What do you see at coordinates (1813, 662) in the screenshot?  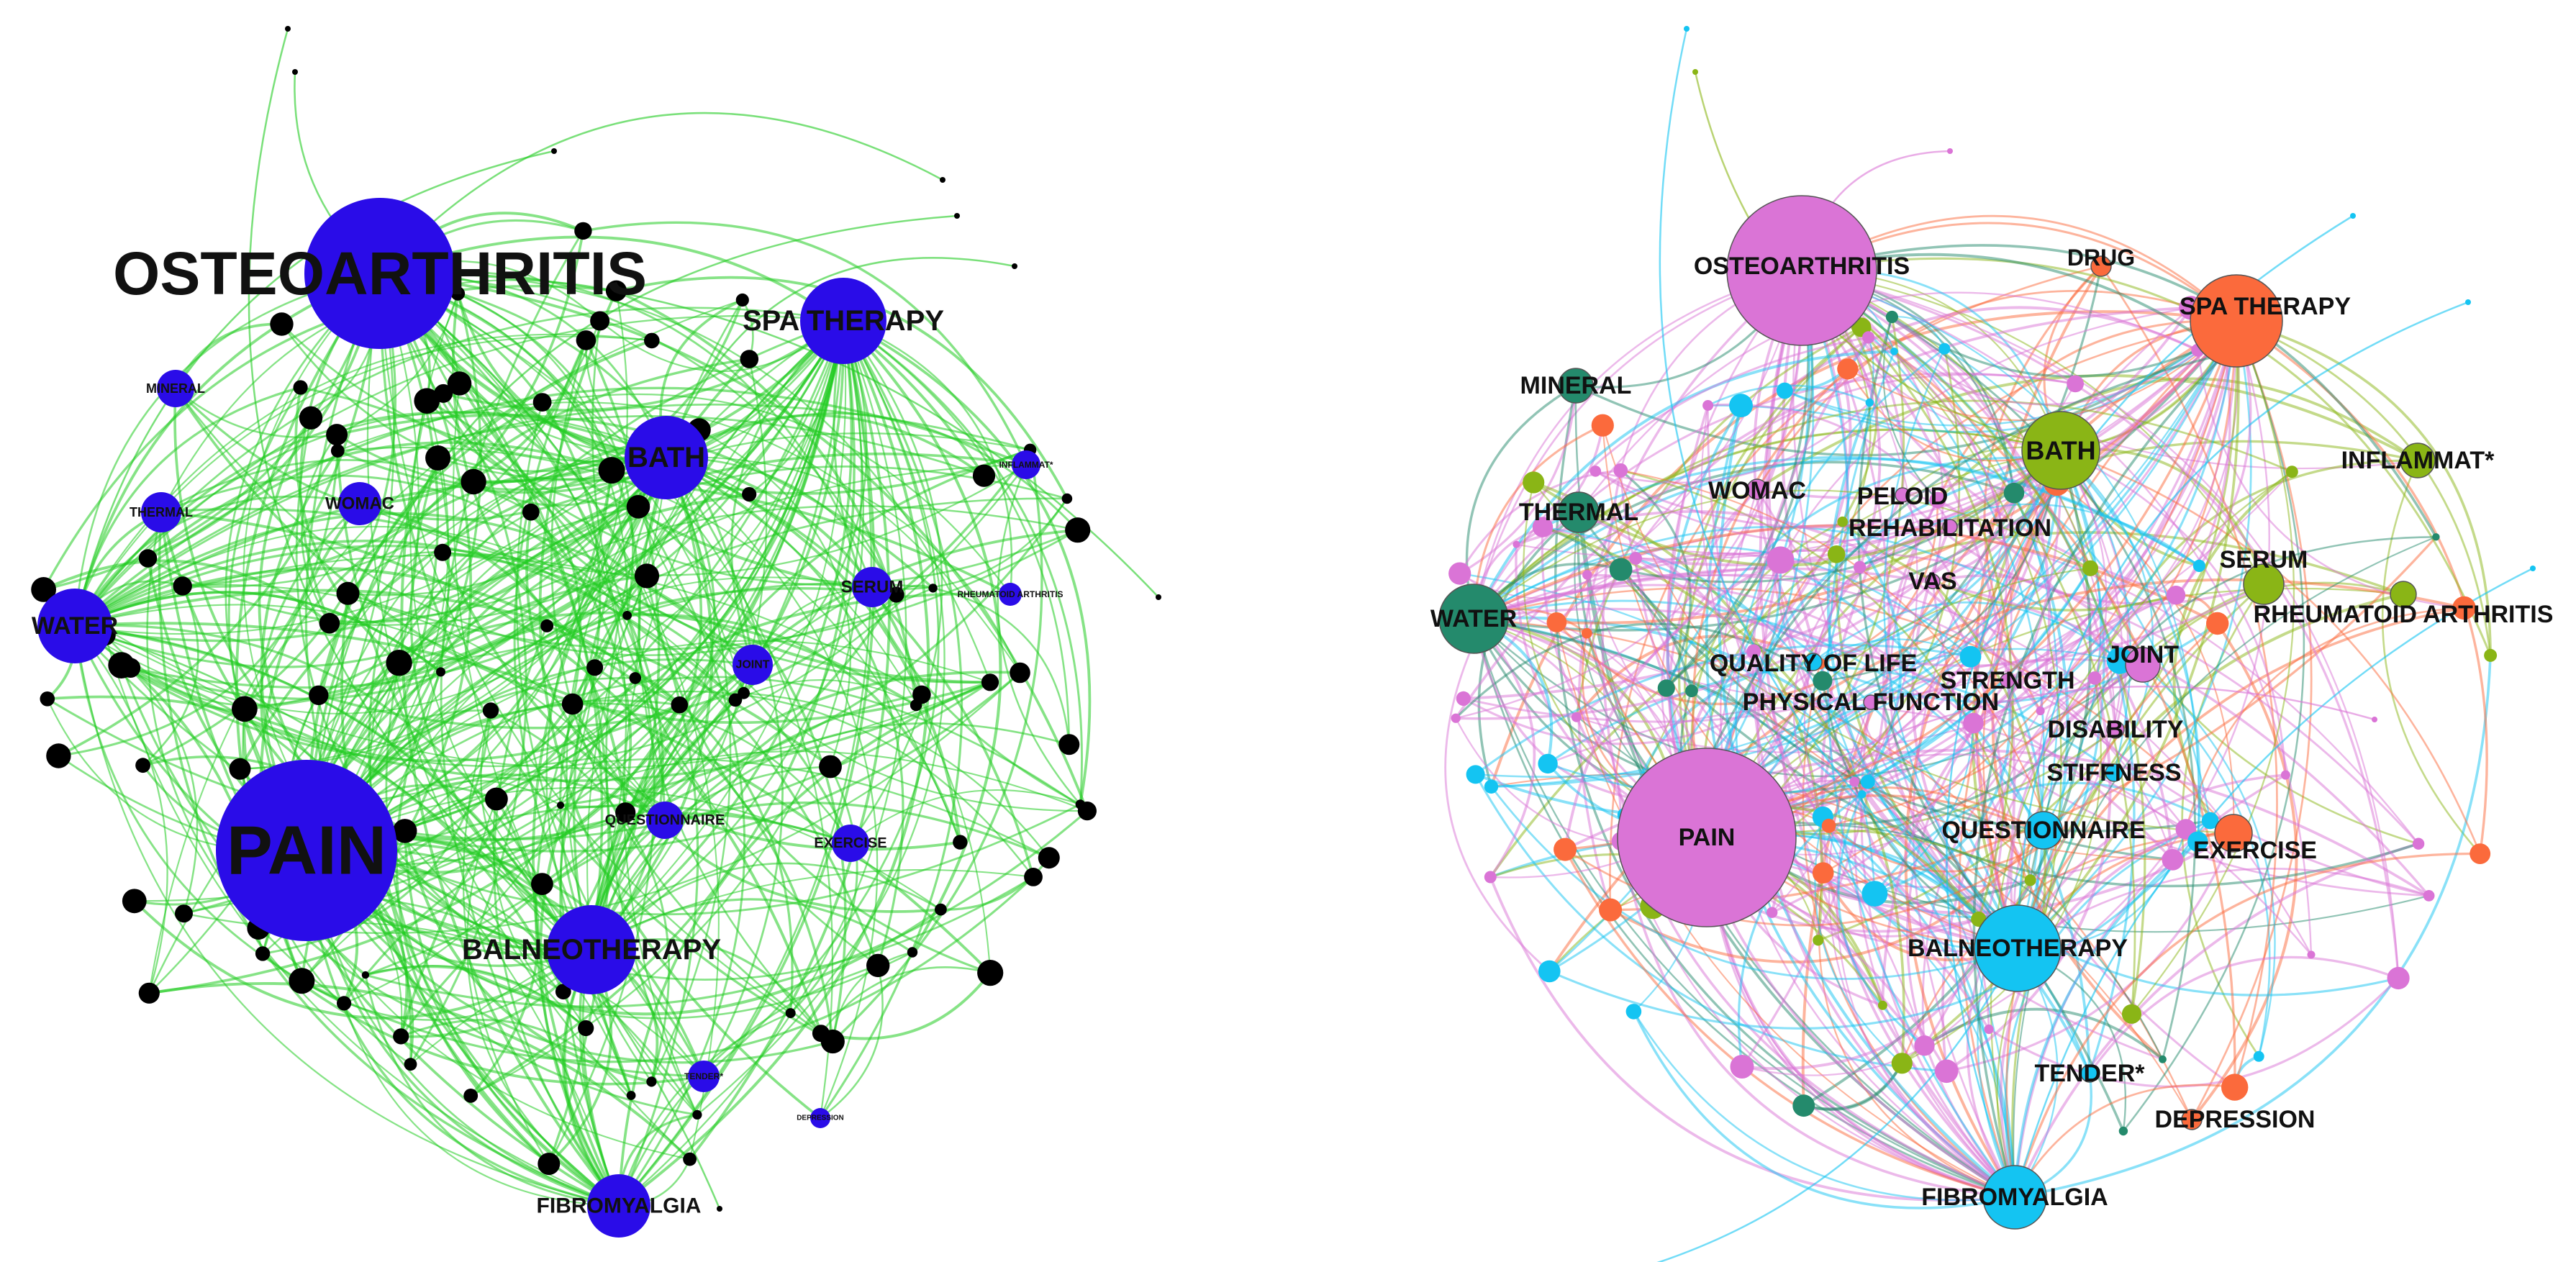 I see `keyword-node-quality-of-life` at bounding box center [1813, 662].